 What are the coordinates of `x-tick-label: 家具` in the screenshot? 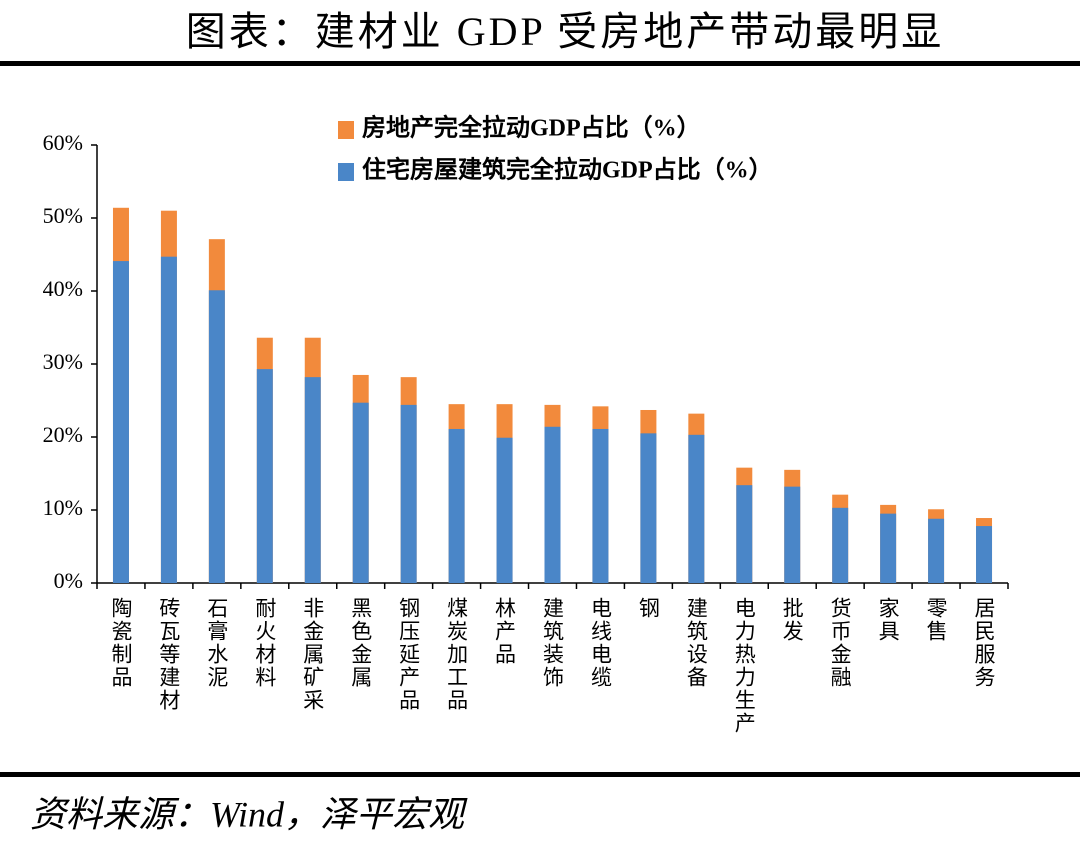 It's located at (888, 620).